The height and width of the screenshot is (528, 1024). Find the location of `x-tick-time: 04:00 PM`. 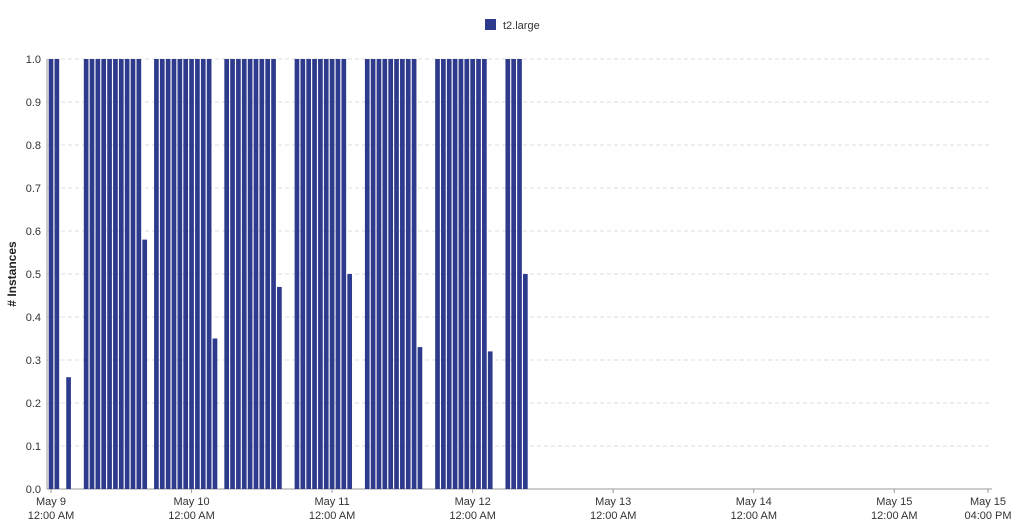

x-tick-time: 04:00 PM is located at coordinates (987, 516).